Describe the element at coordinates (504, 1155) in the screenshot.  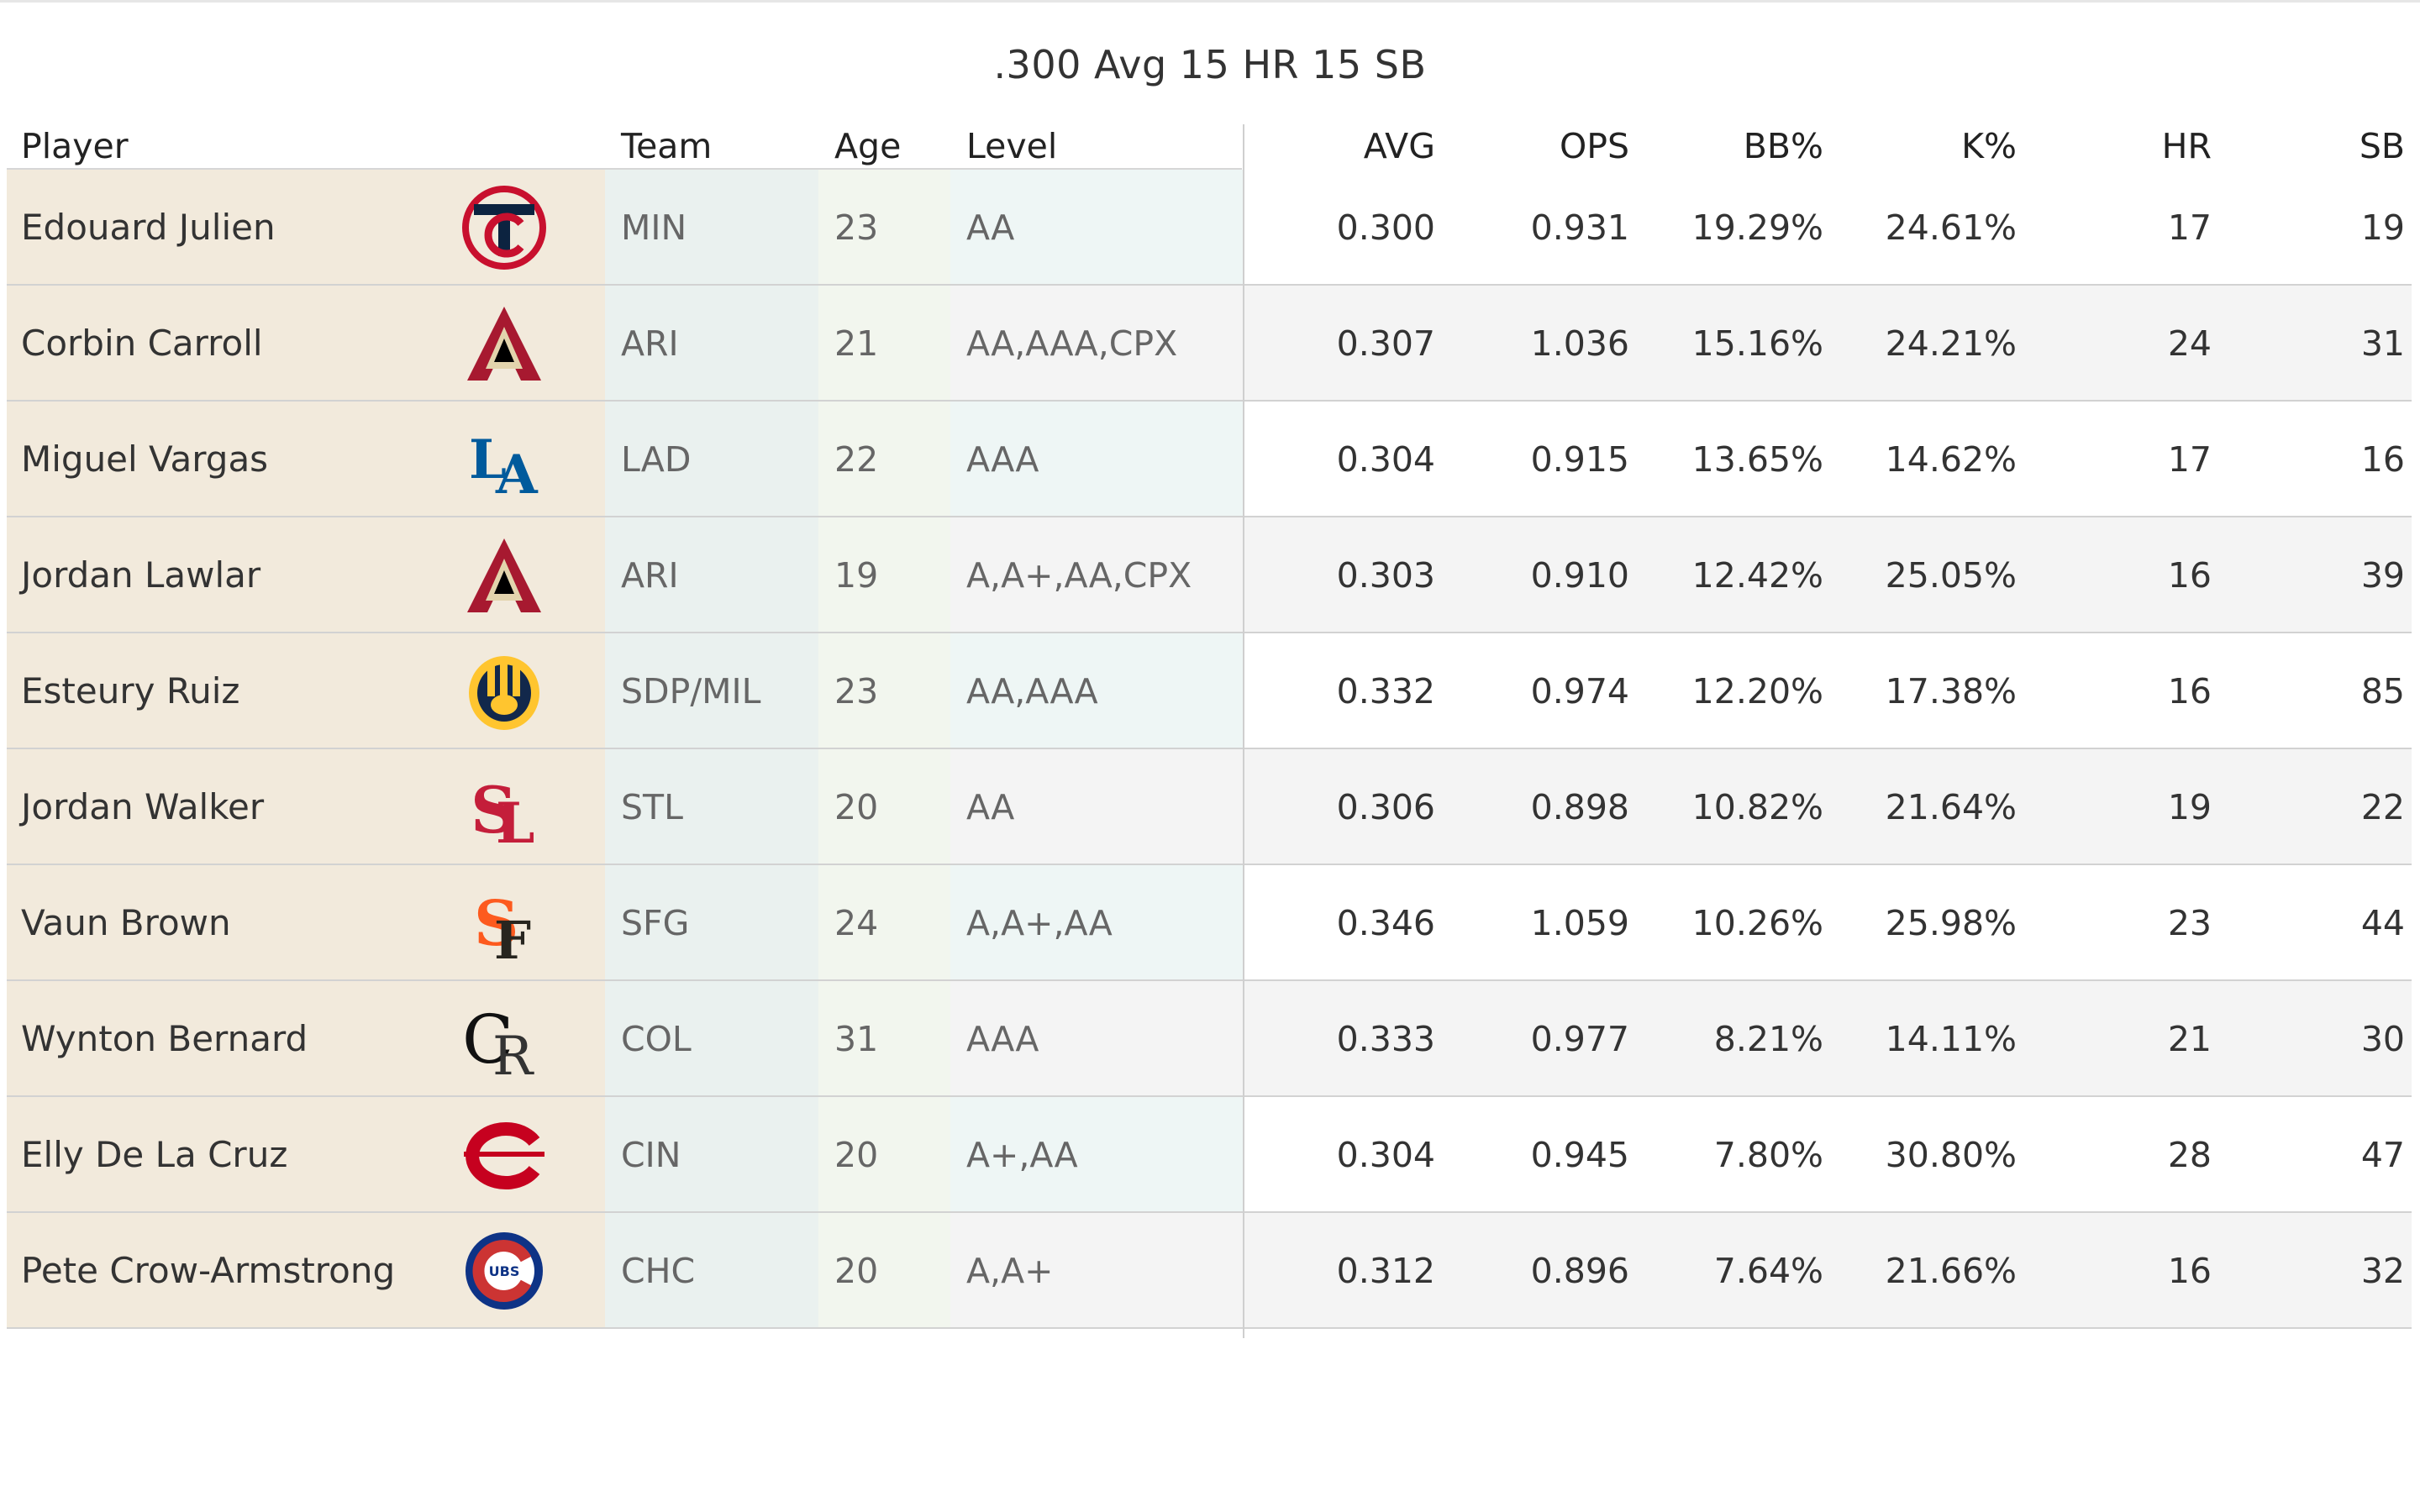
I see `reds-logo-icon` at that location.